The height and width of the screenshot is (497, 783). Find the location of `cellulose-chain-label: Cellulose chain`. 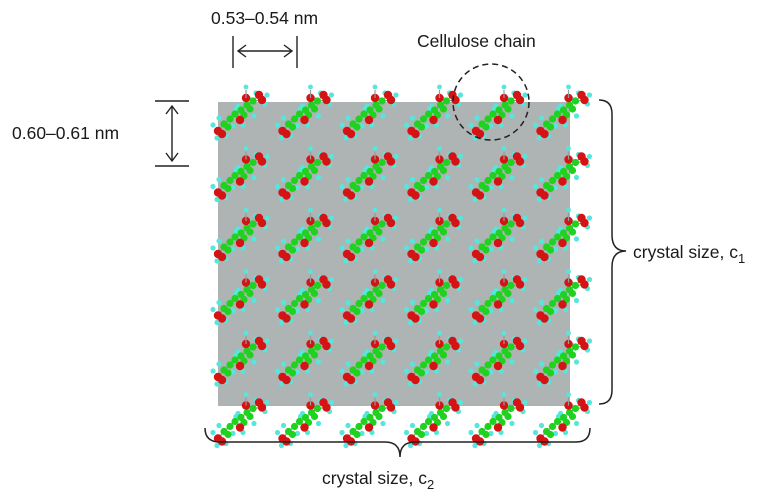

cellulose-chain-label: Cellulose chain is located at coordinates (476, 41).